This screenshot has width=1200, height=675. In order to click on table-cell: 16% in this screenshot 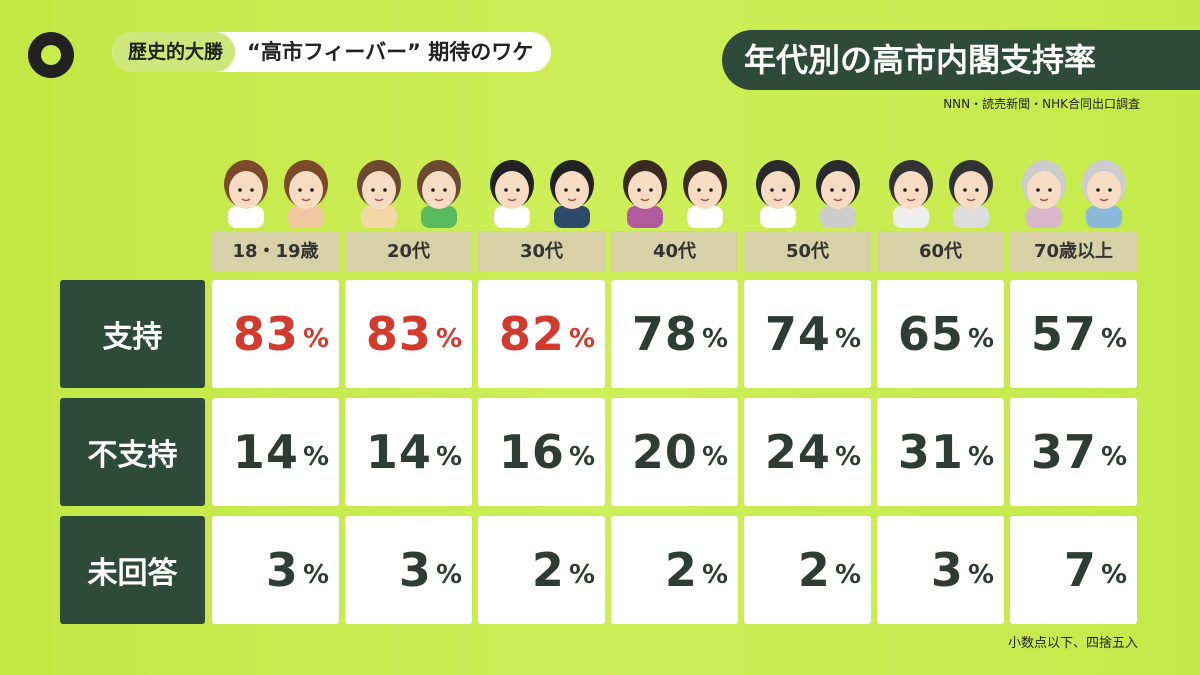, I will do `click(541, 452)`.